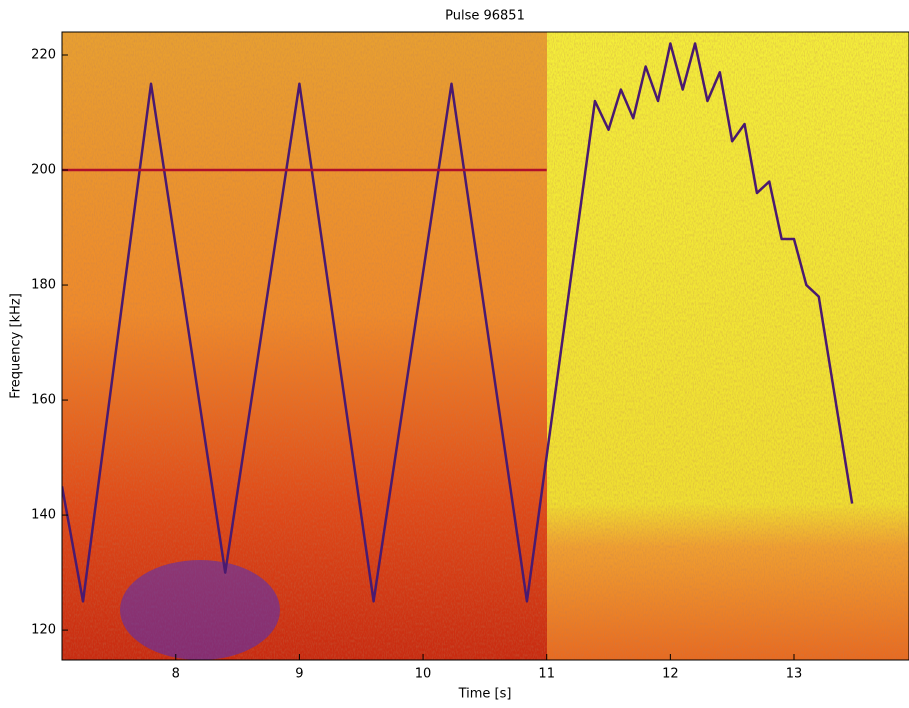 Image resolution: width=909 pixels, height=708 pixels. Describe the element at coordinates (670, 674) in the screenshot. I see `x-tick-label: 12` at that location.